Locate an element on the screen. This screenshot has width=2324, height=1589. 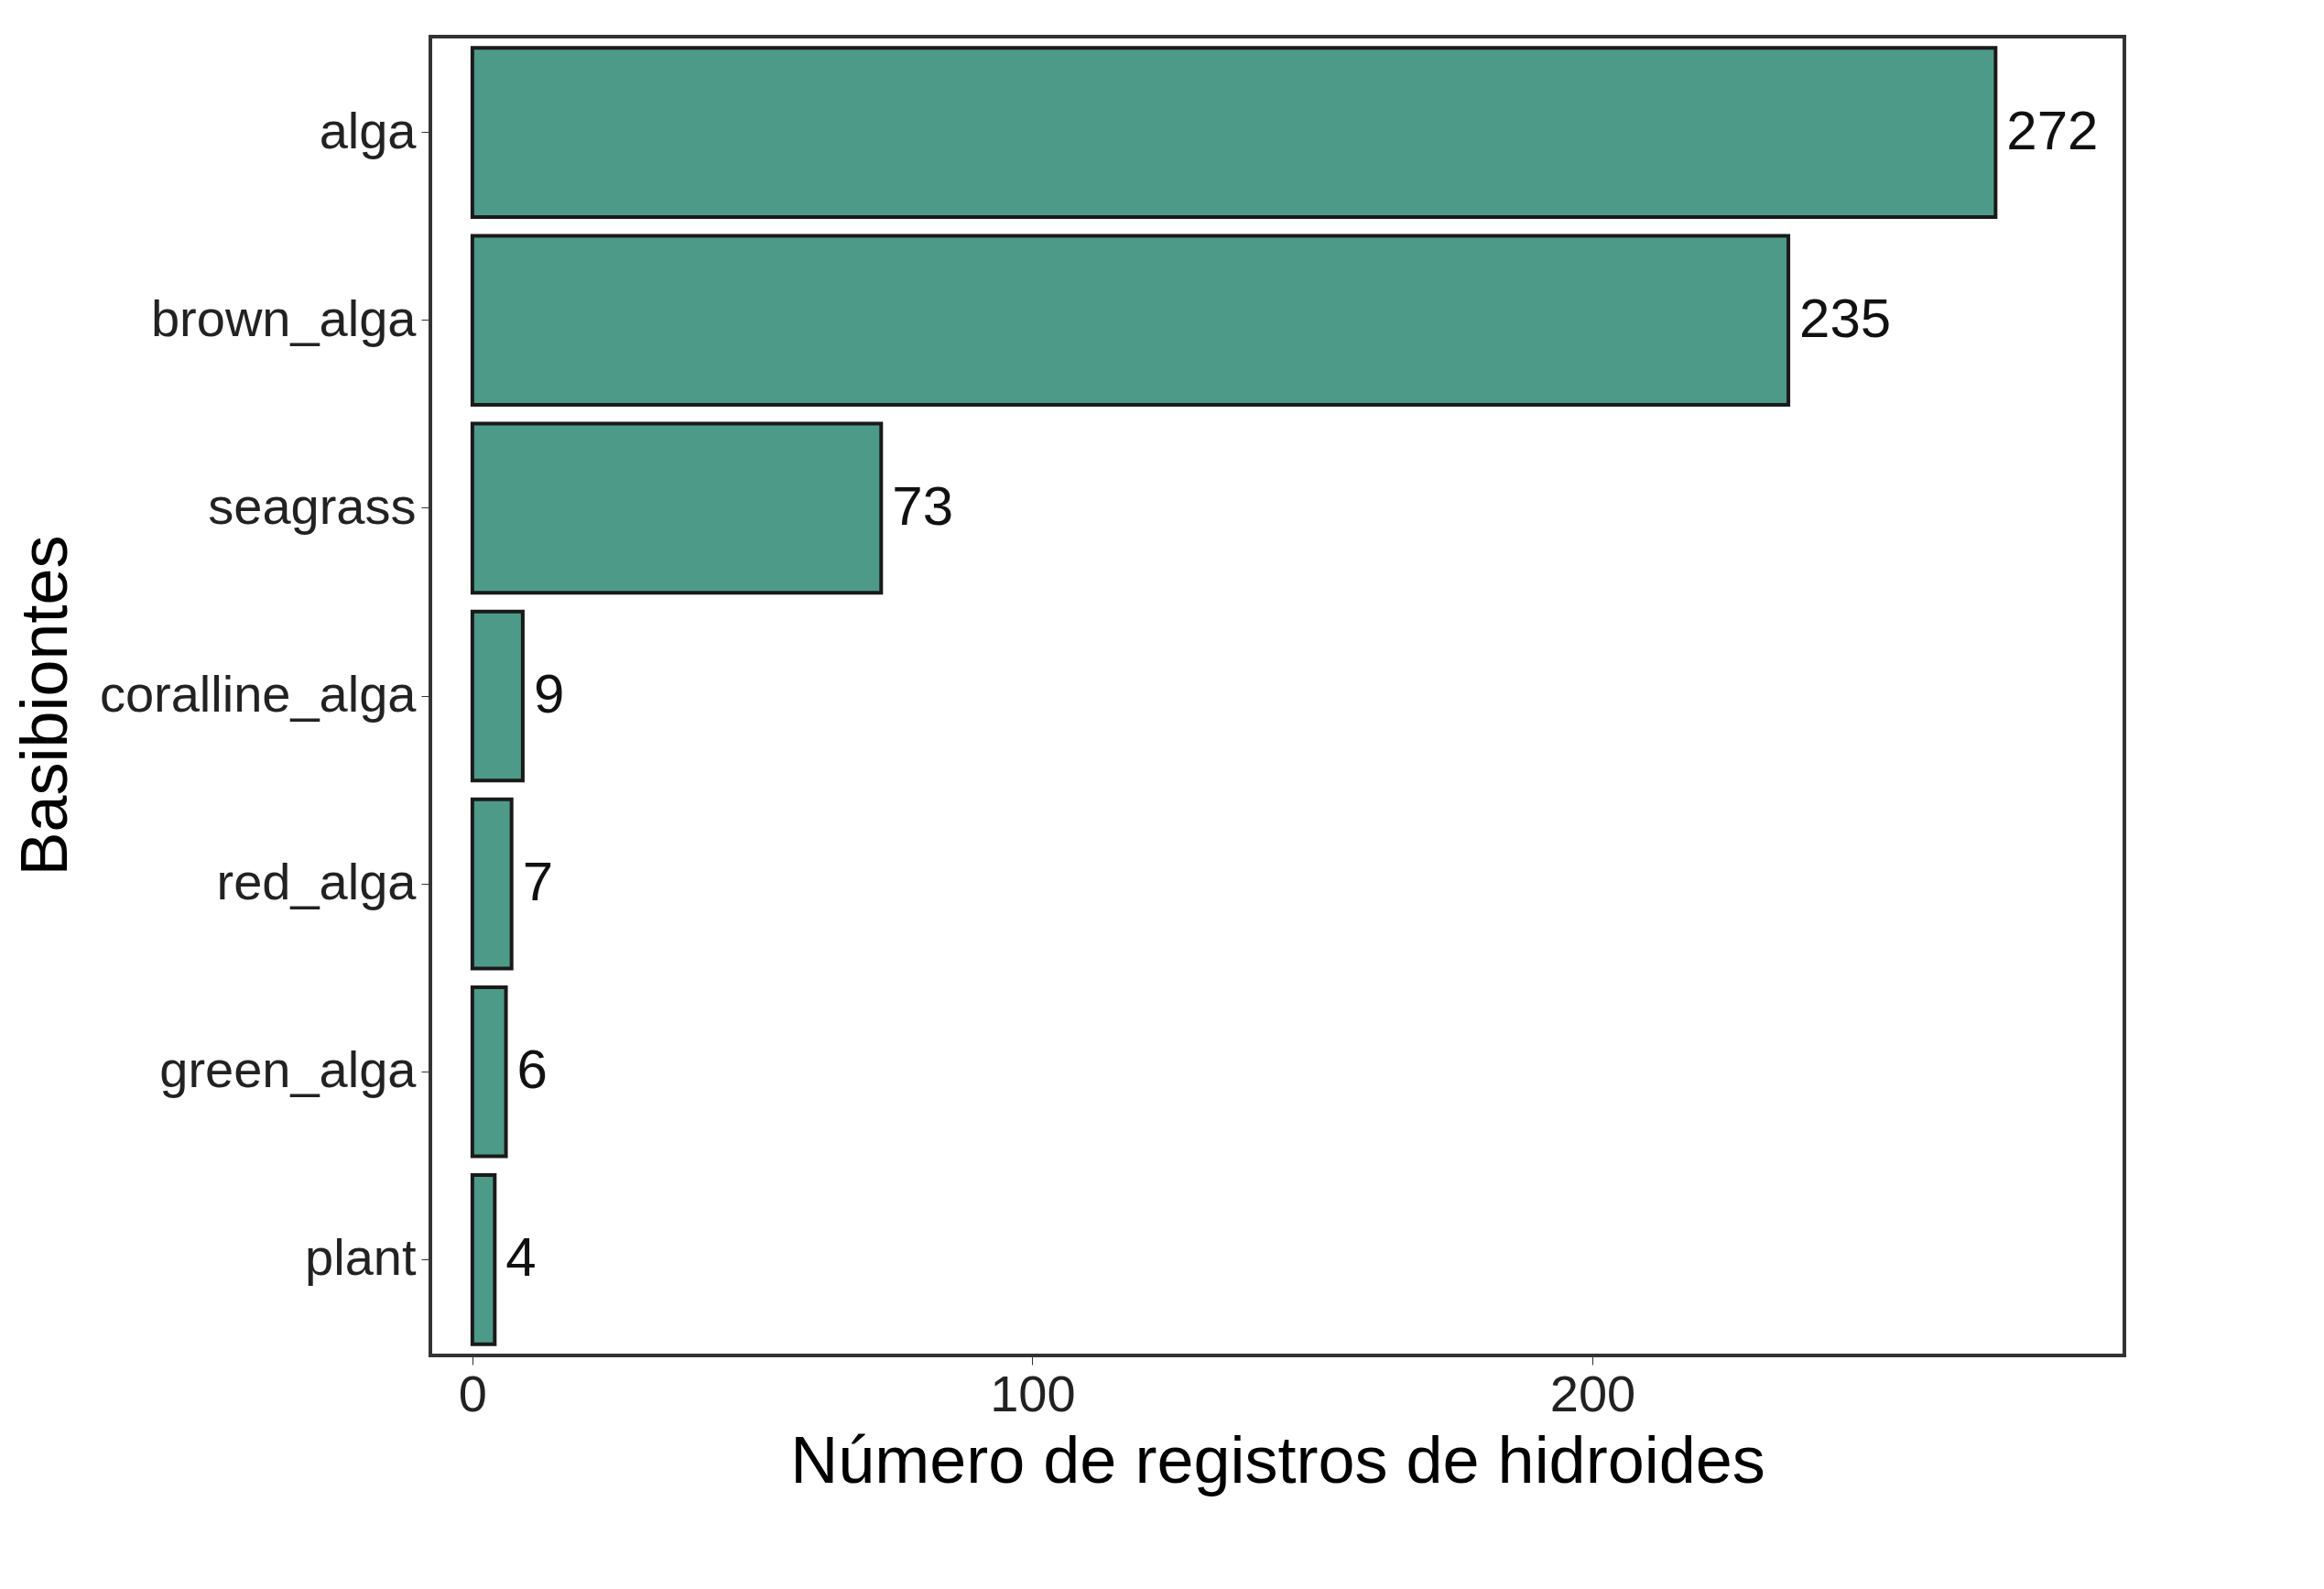
y-tick-label: seagrass is located at coordinates (313, 505).